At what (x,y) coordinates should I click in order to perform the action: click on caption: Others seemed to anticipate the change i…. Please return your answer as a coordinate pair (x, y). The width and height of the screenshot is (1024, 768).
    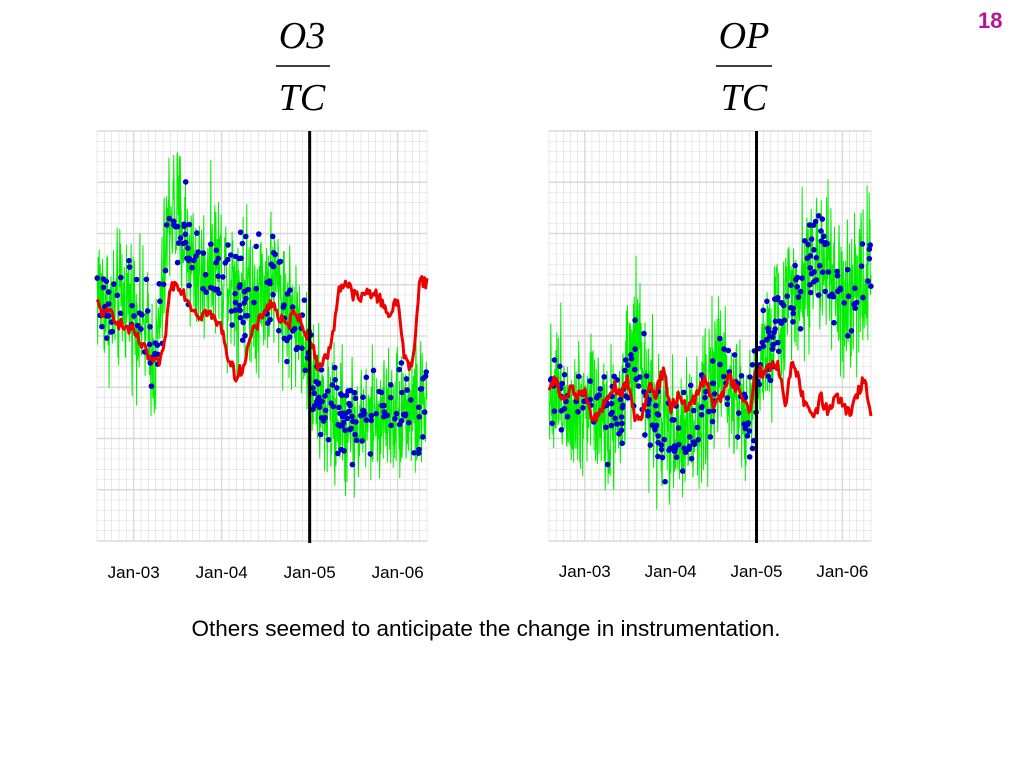
    Looking at the image, I should click on (486, 628).